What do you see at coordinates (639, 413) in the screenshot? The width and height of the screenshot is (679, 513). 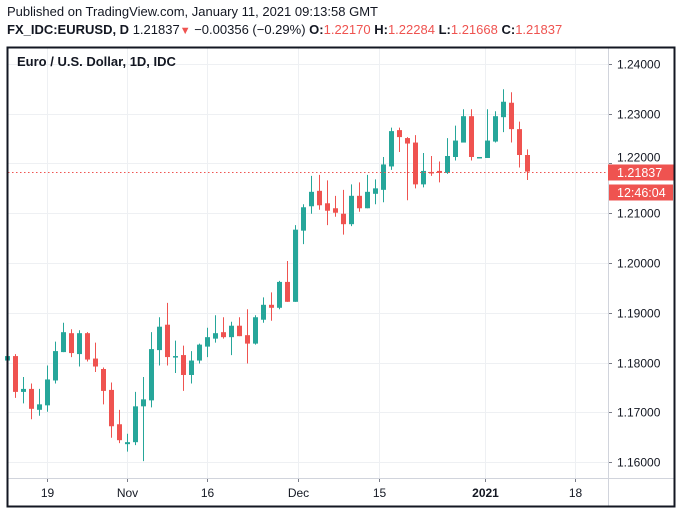 I see `price-tick-label: 1.17000` at bounding box center [639, 413].